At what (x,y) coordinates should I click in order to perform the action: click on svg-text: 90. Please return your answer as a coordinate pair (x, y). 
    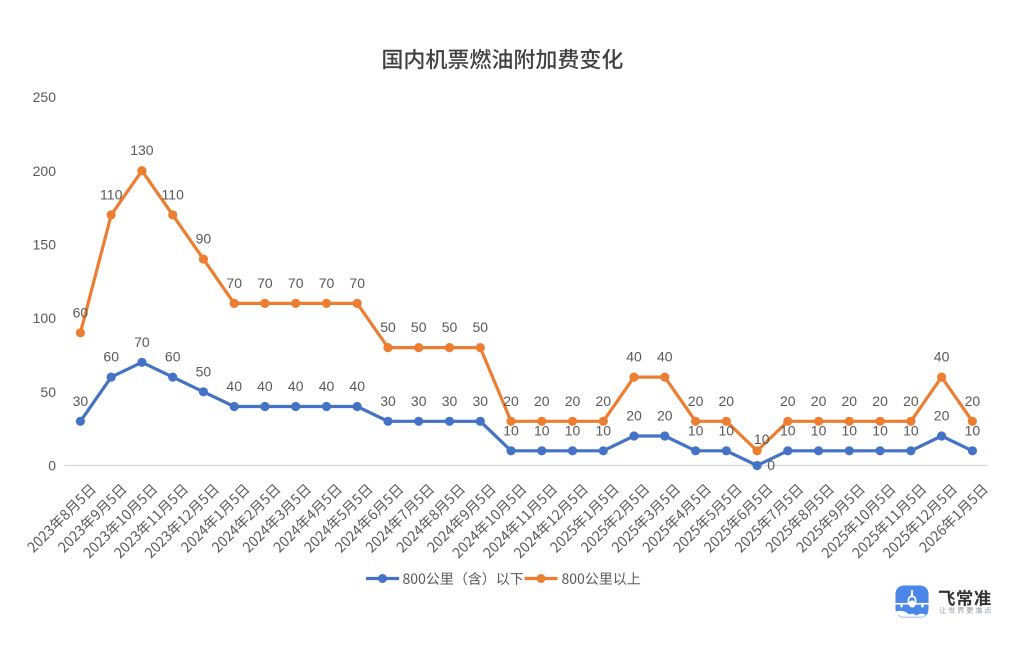
    Looking at the image, I should click on (204, 239).